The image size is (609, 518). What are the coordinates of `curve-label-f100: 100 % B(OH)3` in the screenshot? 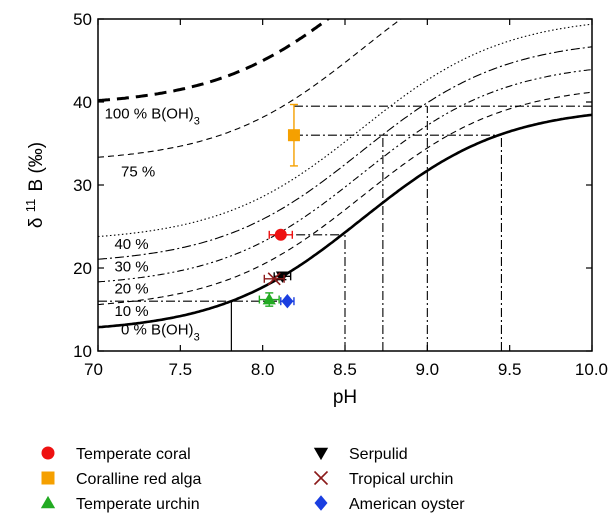 It's located at (152, 117).